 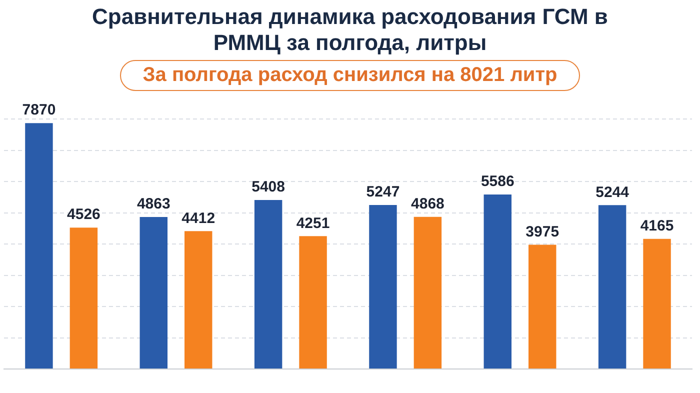 I want to click on data-label: 4868, so click(x=427, y=204).